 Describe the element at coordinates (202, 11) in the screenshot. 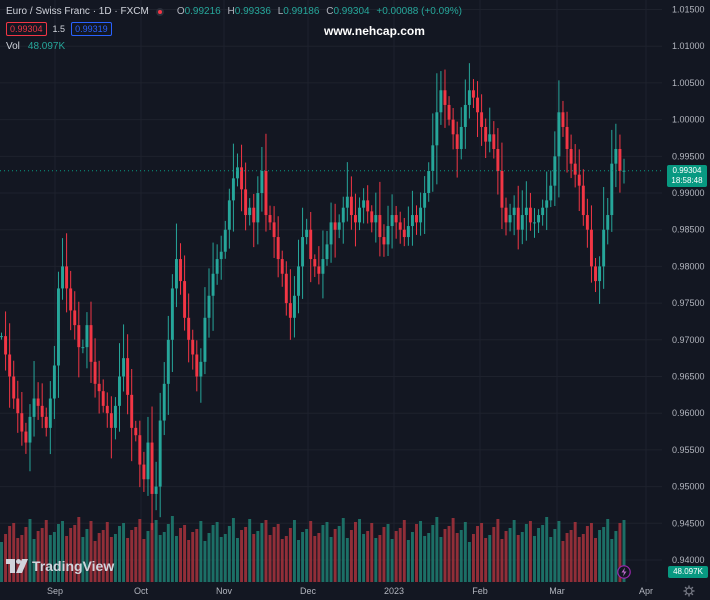

I see `open-value: 0.99216` at that location.